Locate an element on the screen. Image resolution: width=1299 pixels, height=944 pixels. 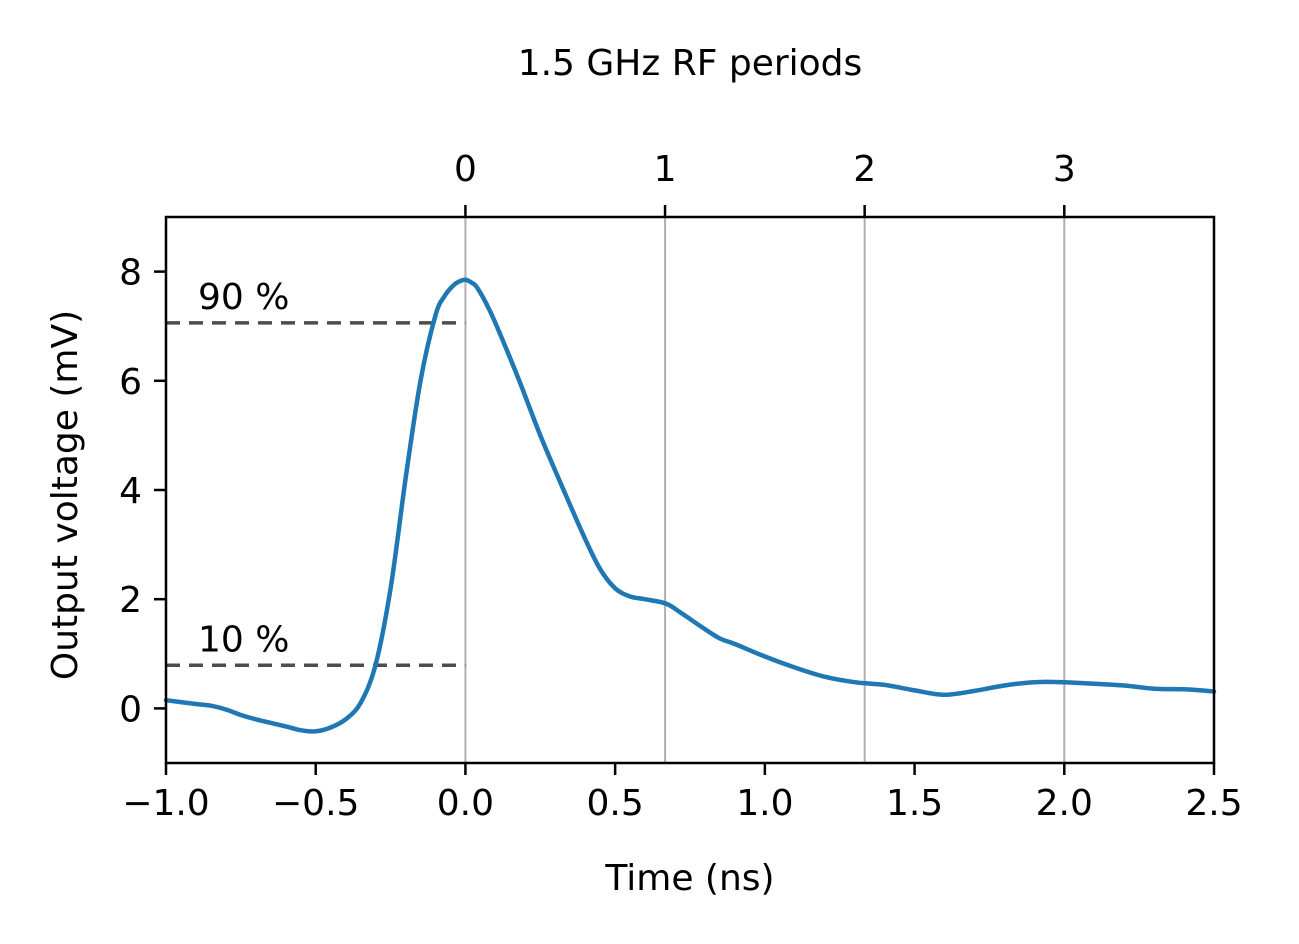
x-tick-label-1: −0.5 is located at coordinates (315, 803).